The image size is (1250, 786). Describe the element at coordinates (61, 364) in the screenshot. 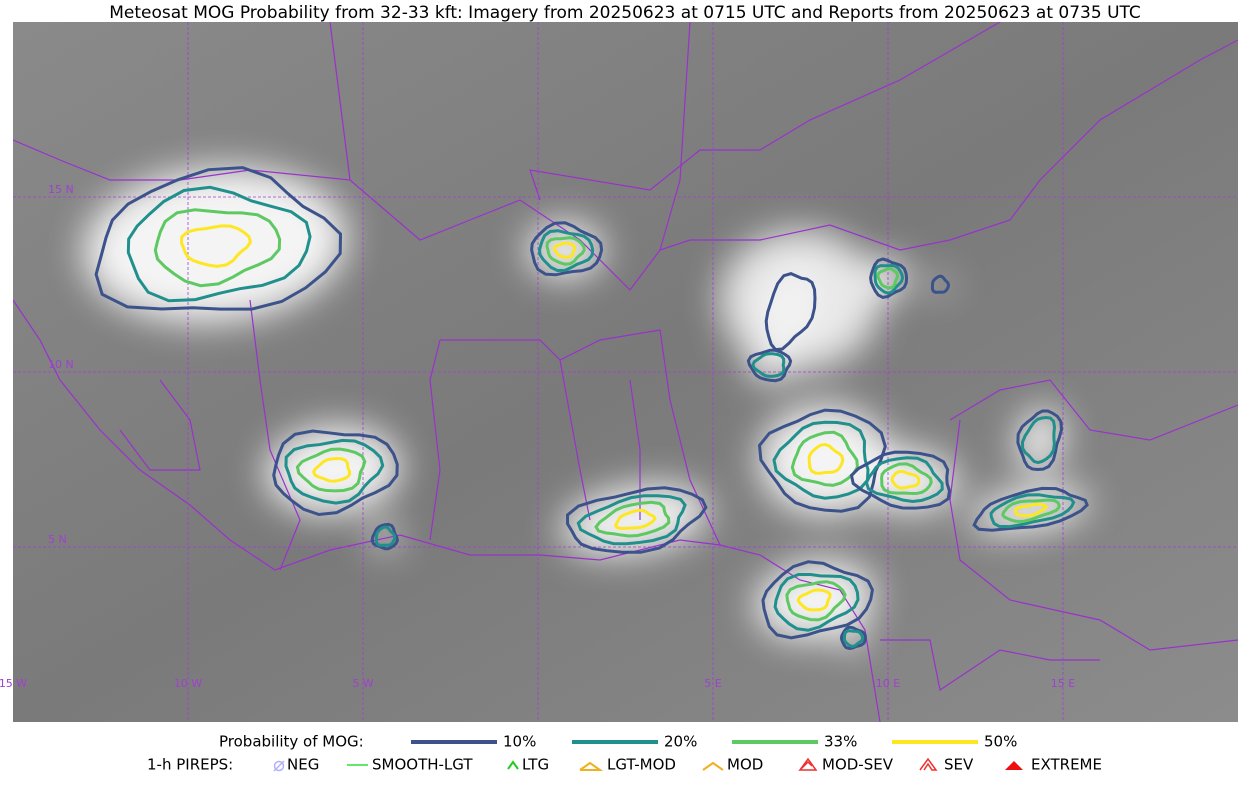

I see `lat-label: 10 N` at that location.